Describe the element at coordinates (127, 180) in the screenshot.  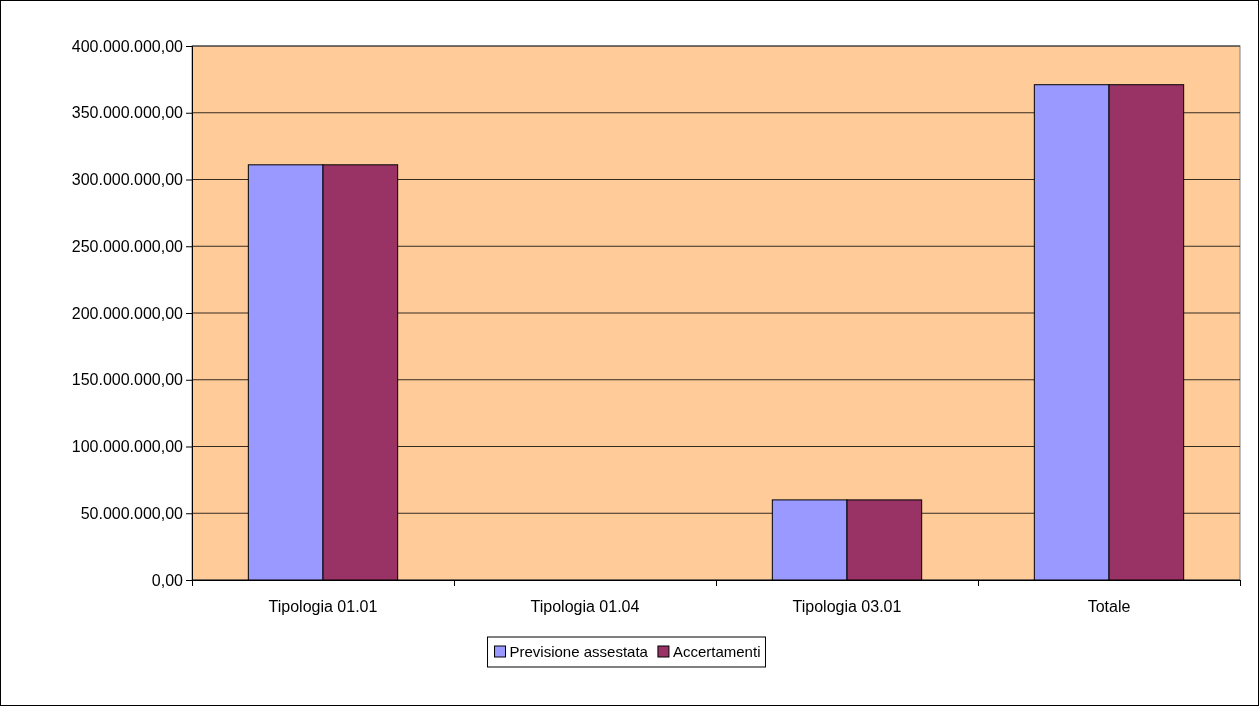
I see `y-tick-label: 300.000.000,00` at that location.